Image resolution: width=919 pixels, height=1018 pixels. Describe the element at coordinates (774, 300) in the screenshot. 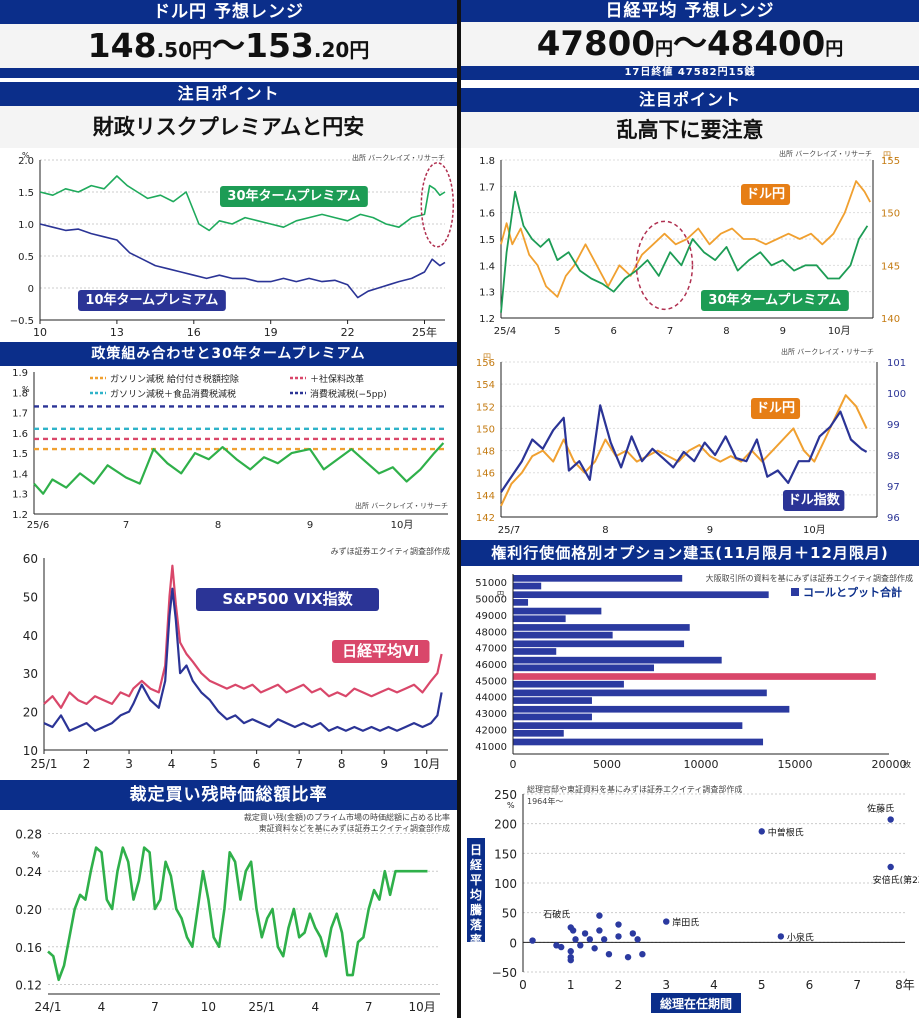

I see `label-30y: 30年タームプレミアム` at that location.